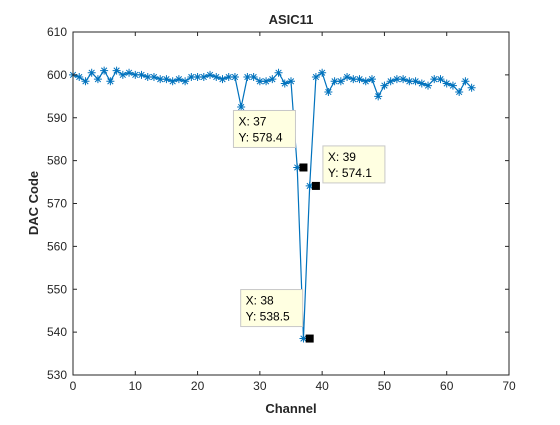 This screenshot has width=560, height=425. I want to click on y-tick-label: 580, so click(57, 161).